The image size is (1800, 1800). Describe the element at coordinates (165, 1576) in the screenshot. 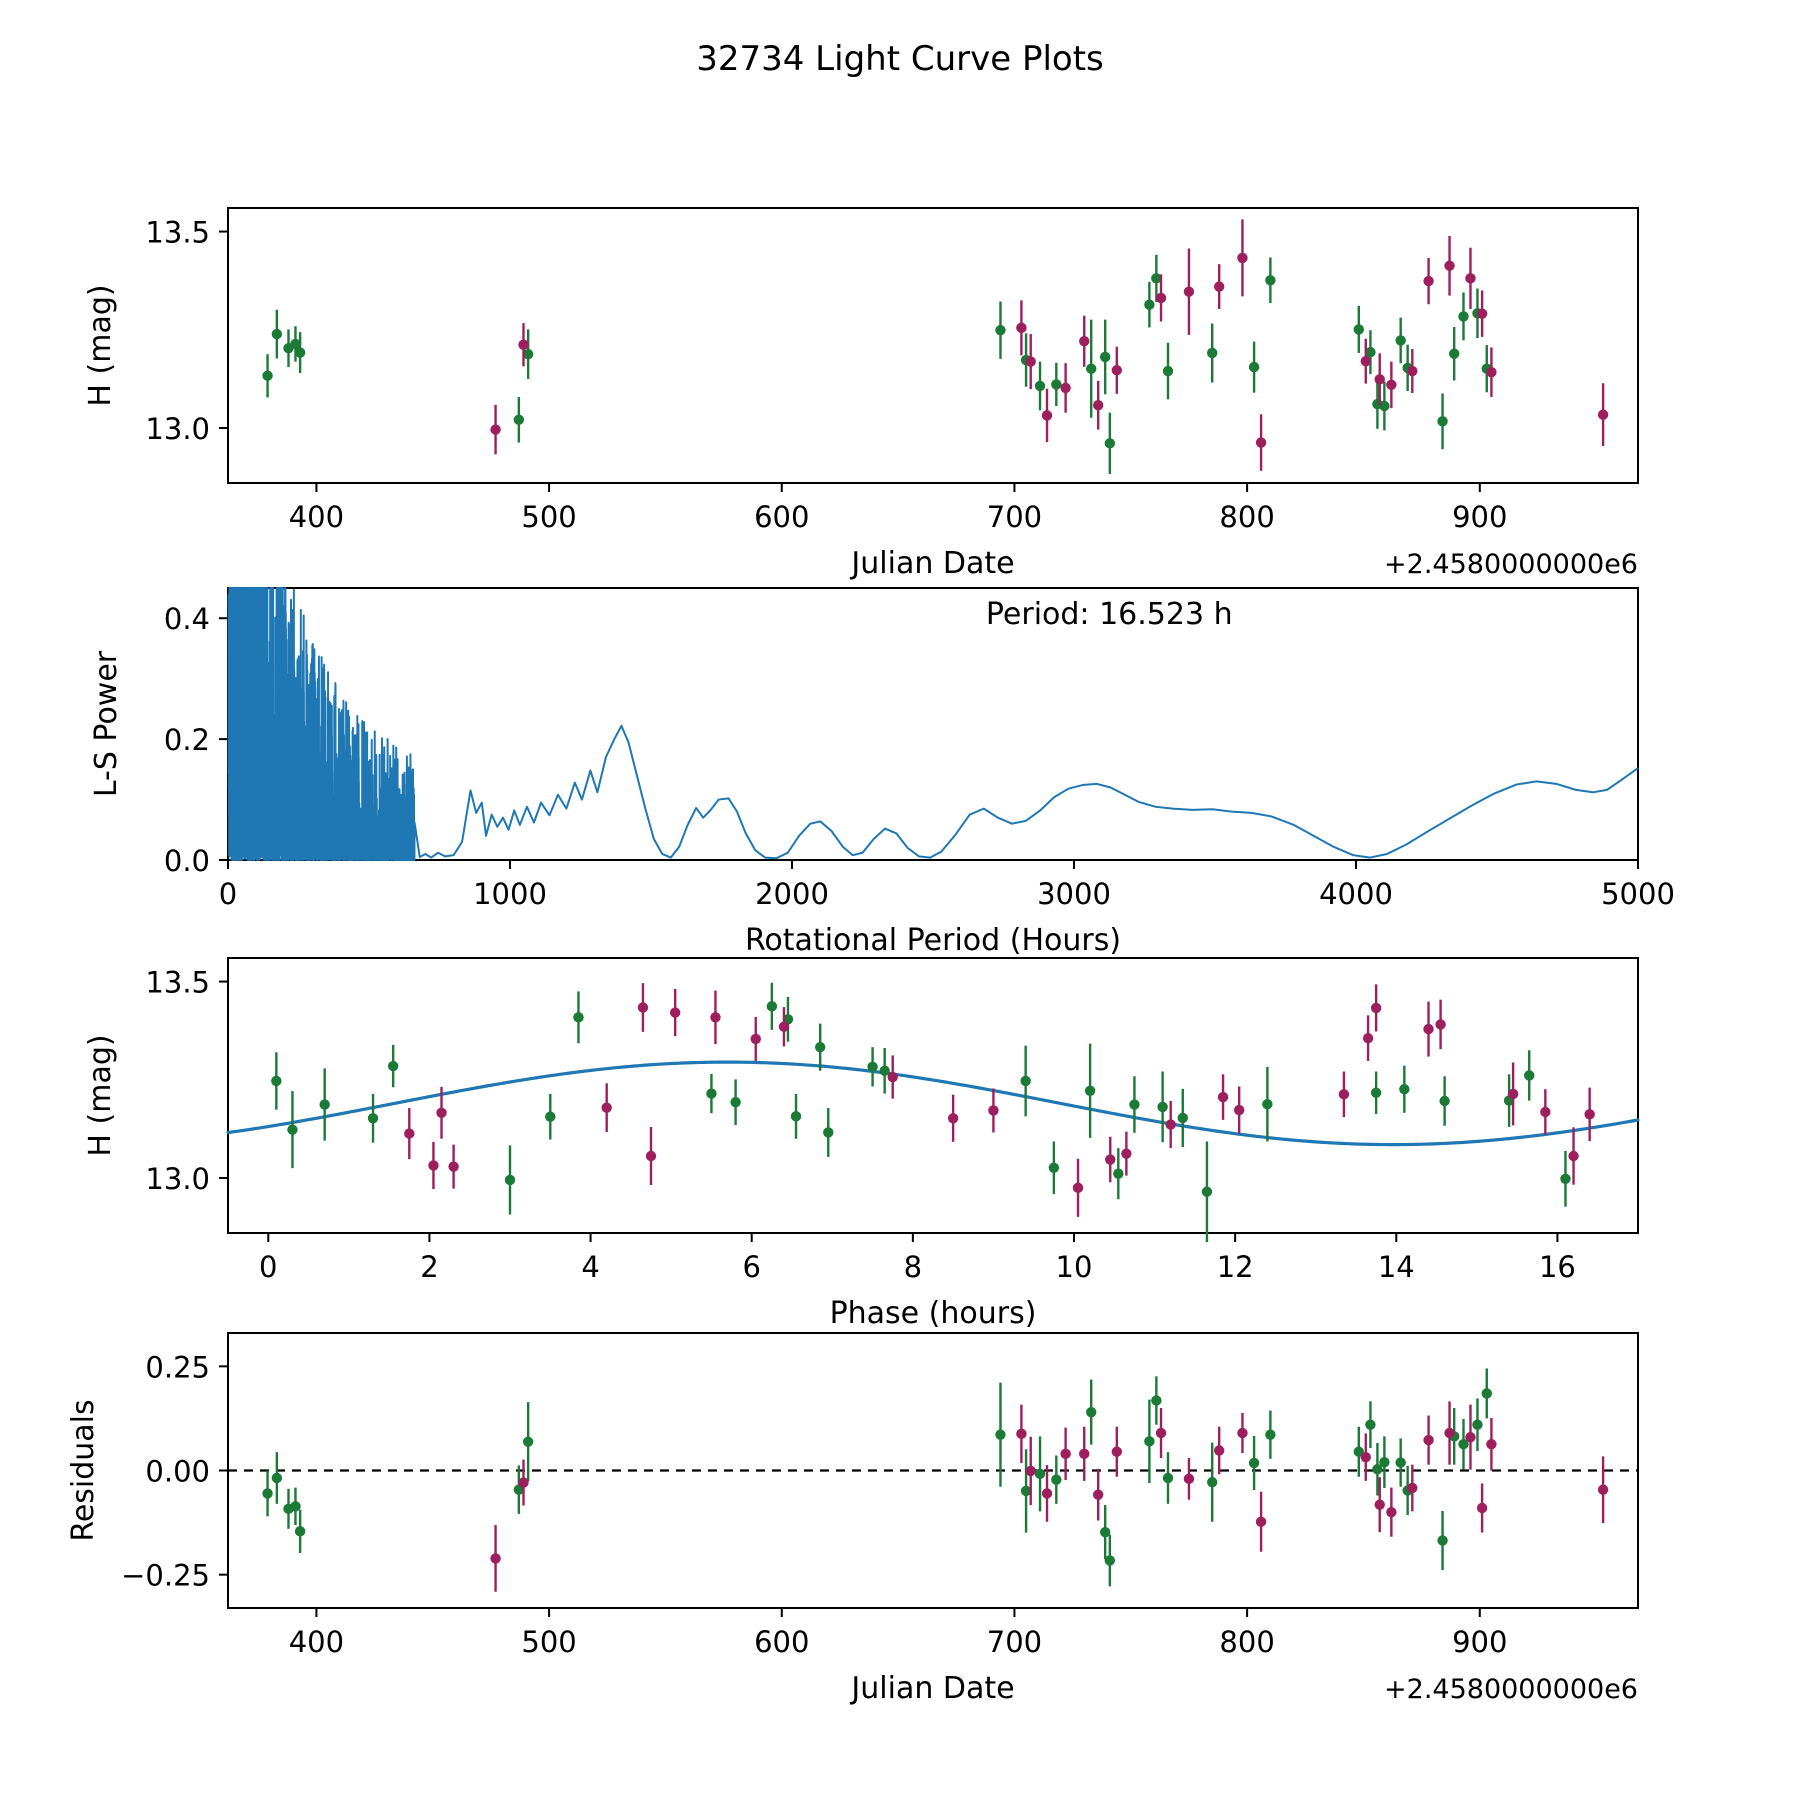

I see `panel-4-residuals-ytick-label: −0.25` at that location.